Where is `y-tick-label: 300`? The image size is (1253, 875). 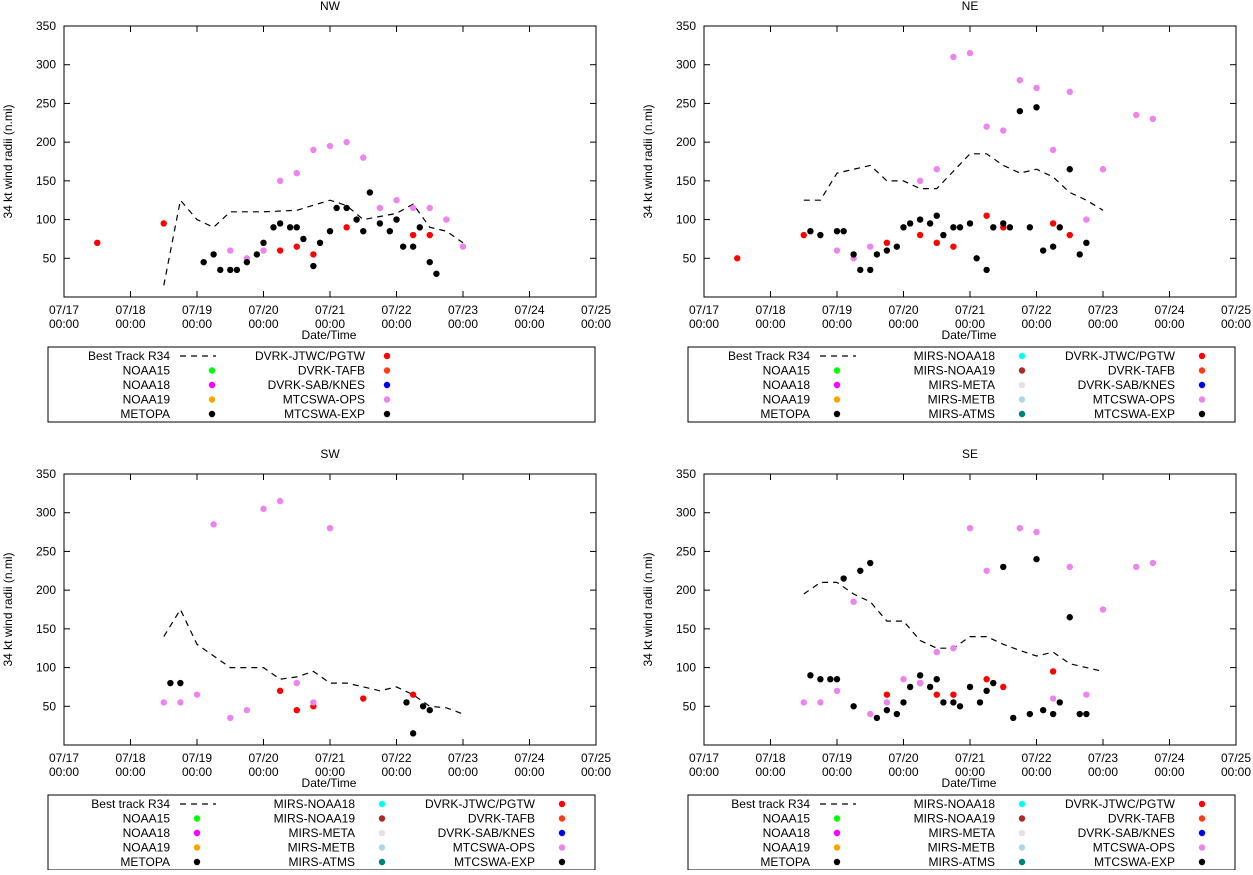 y-tick-label: 300 is located at coordinates (46, 65).